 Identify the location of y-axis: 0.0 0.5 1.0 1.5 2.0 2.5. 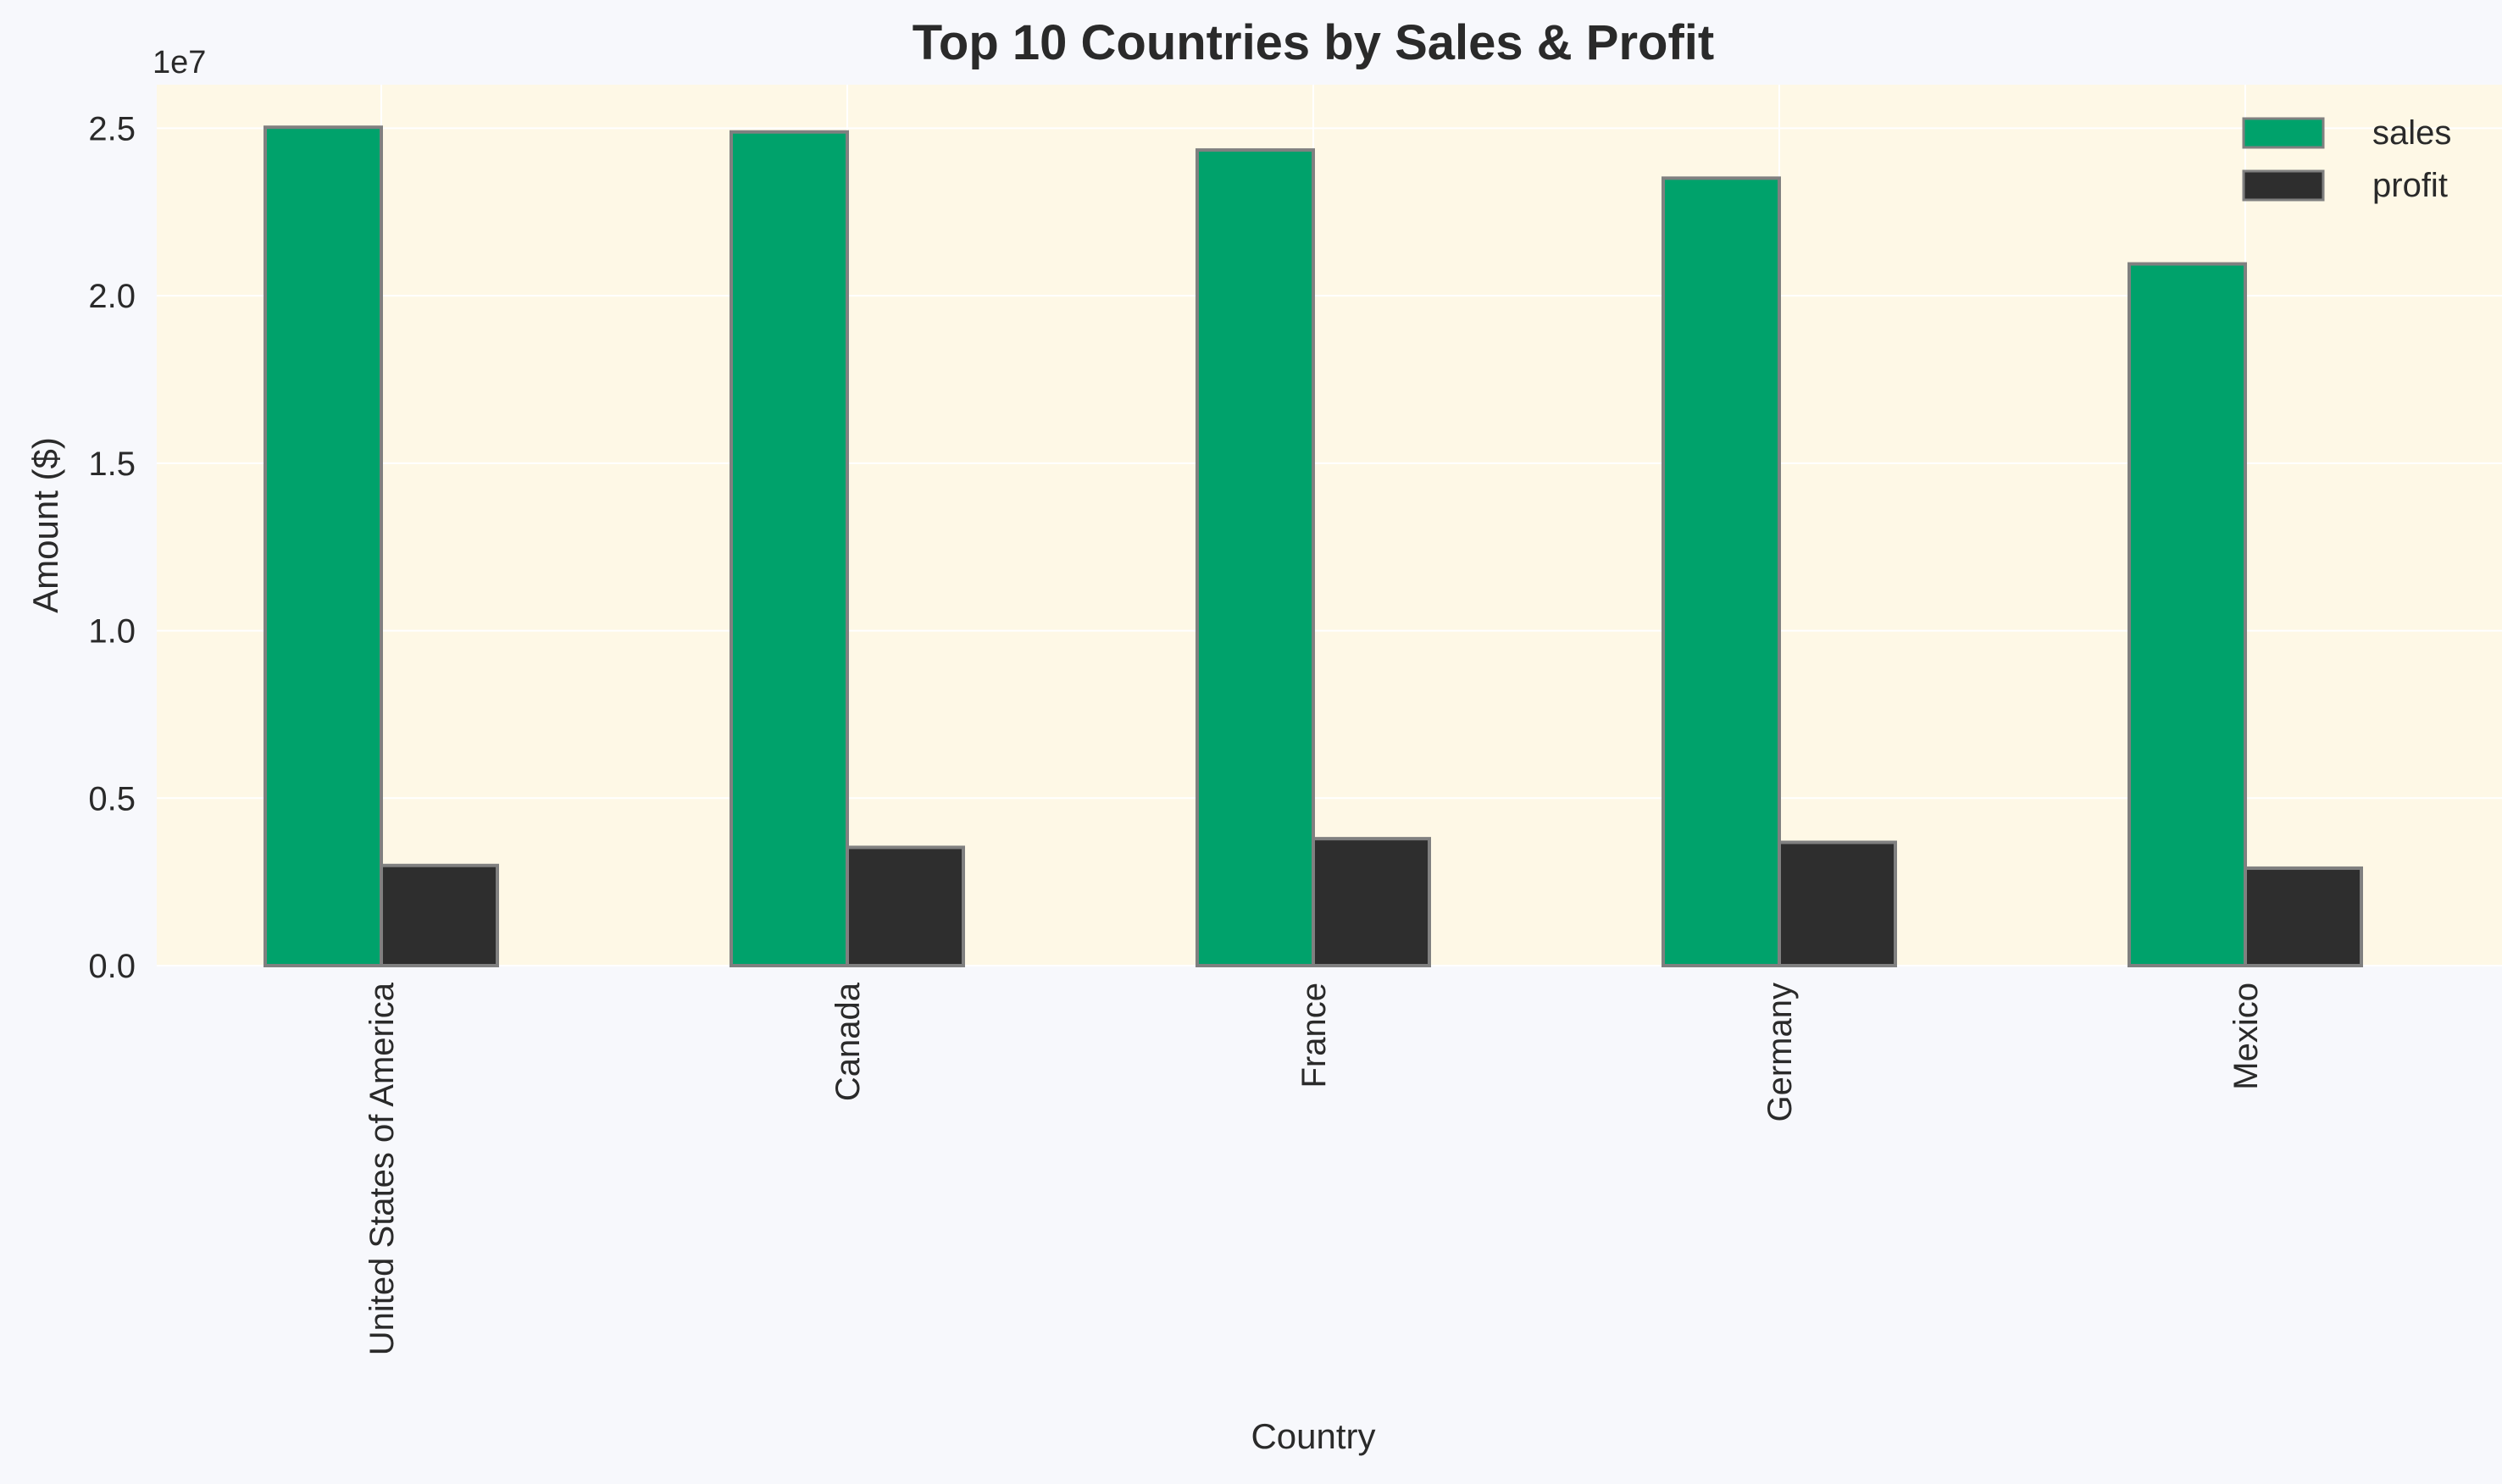
(112, 547).